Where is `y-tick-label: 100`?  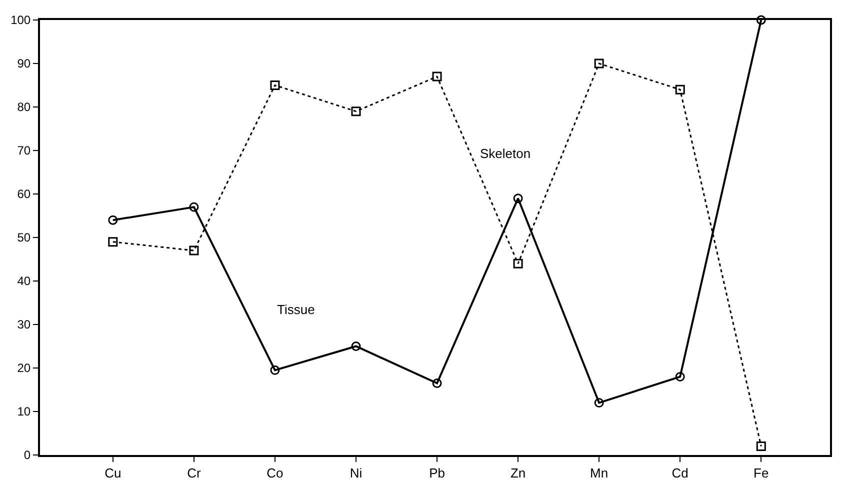
y-tick-label: 100 is located at coordinates (20, 20).